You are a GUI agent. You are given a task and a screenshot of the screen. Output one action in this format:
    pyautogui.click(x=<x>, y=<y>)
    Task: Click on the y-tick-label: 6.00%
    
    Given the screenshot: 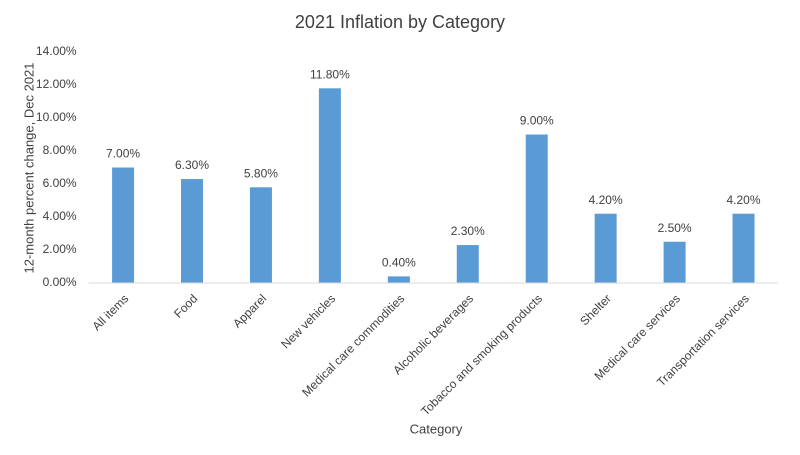 What is the action you would take?
    pyautogui.click(x=60, y=183)
    